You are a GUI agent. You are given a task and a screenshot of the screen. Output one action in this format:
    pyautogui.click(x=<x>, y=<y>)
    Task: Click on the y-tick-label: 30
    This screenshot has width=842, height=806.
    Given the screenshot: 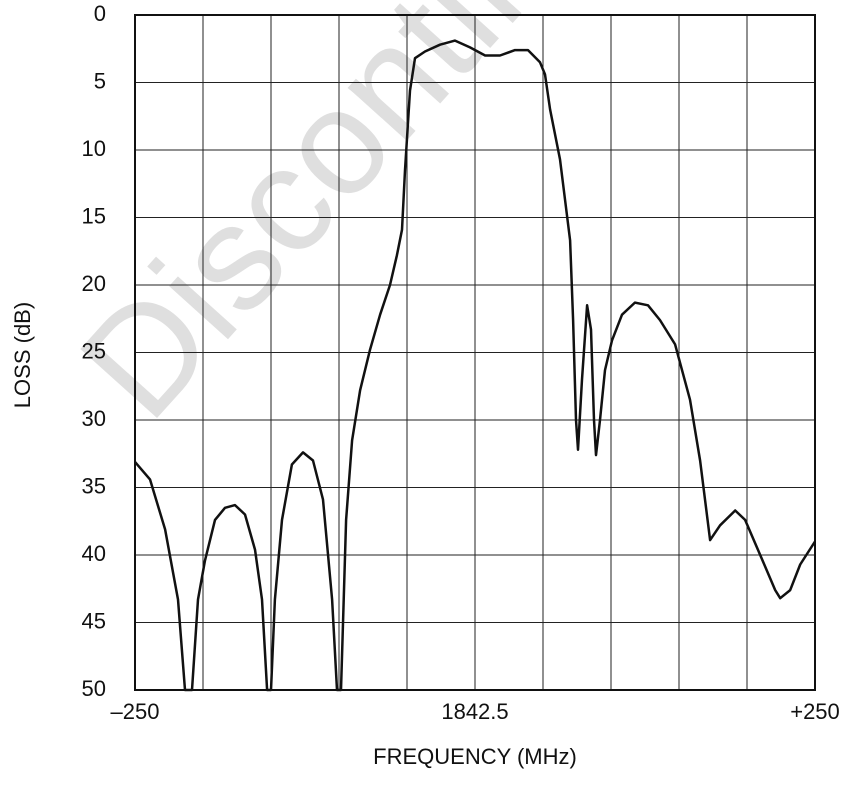 What is the action you would take?
    pyautogui.click(x=94, y=418)
    